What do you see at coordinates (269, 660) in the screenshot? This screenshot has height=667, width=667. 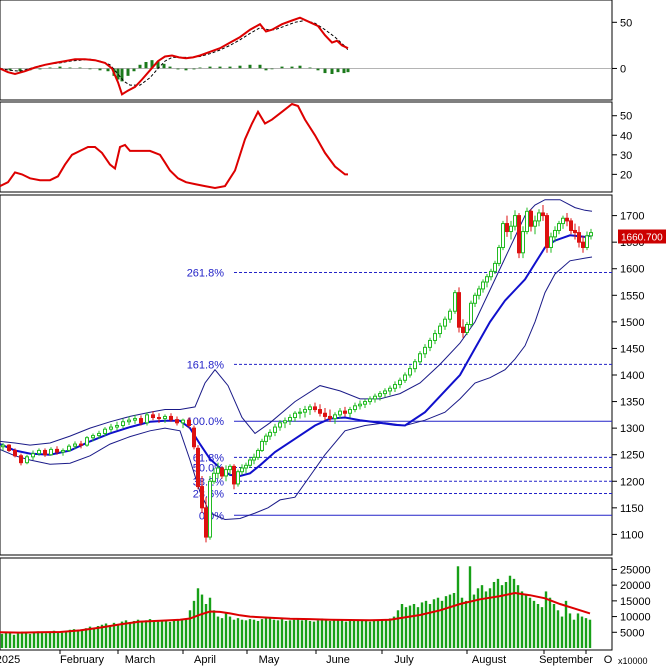 I see `month-label: May` at bounding box center [269, 660].